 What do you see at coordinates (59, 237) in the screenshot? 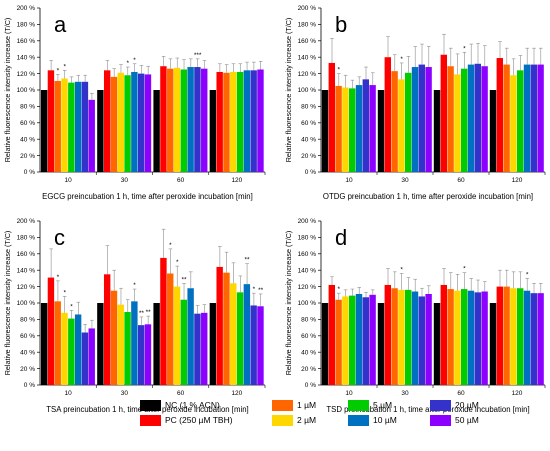
I see `panel-letter: c` at bounding box center [59, 237].